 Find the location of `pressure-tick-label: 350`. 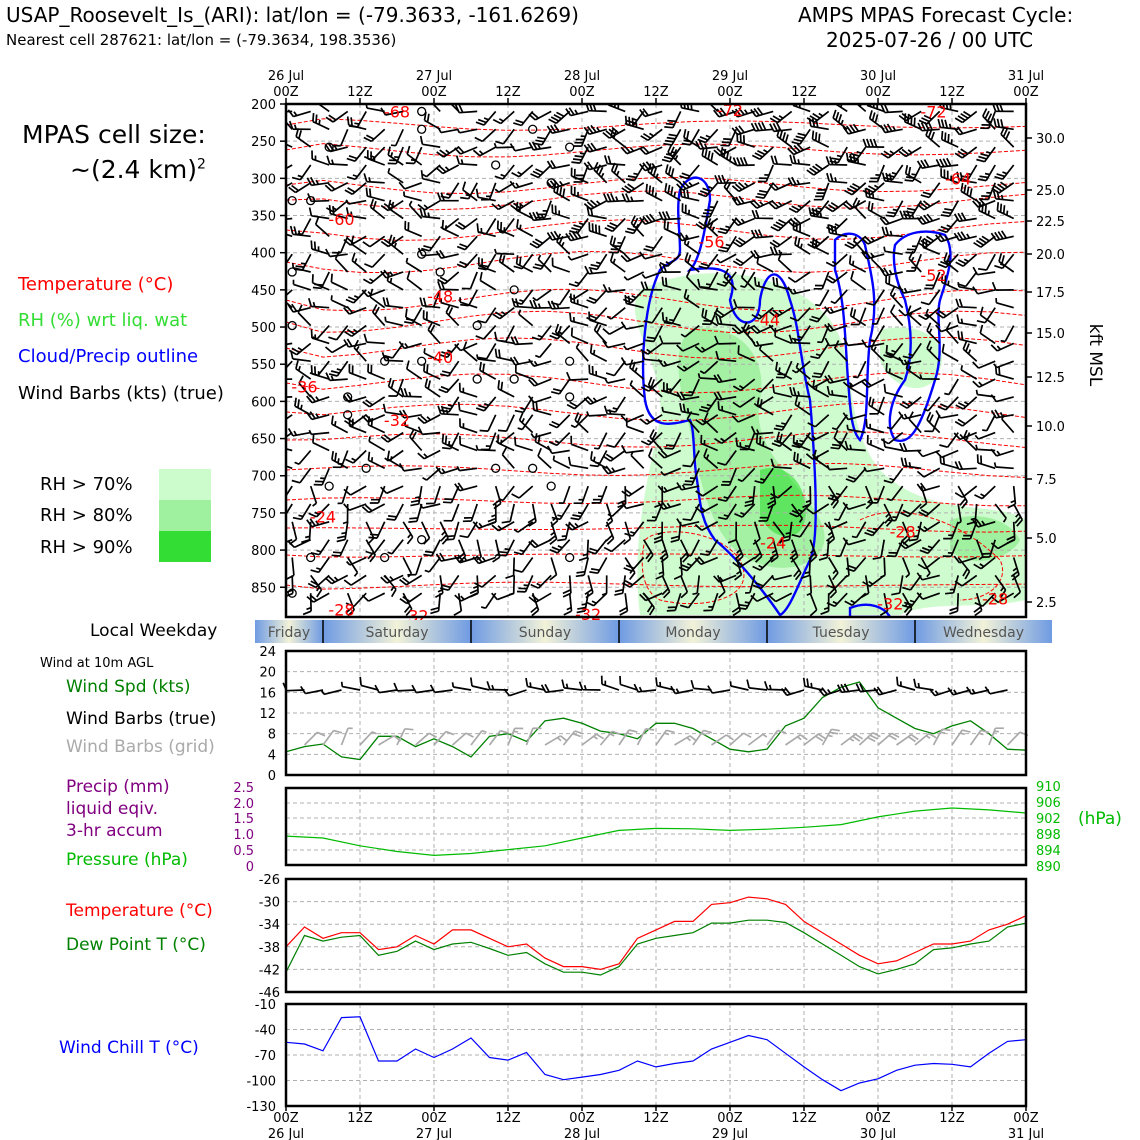

pressure-tick-label: 350 is located at coordinates (263, 217).